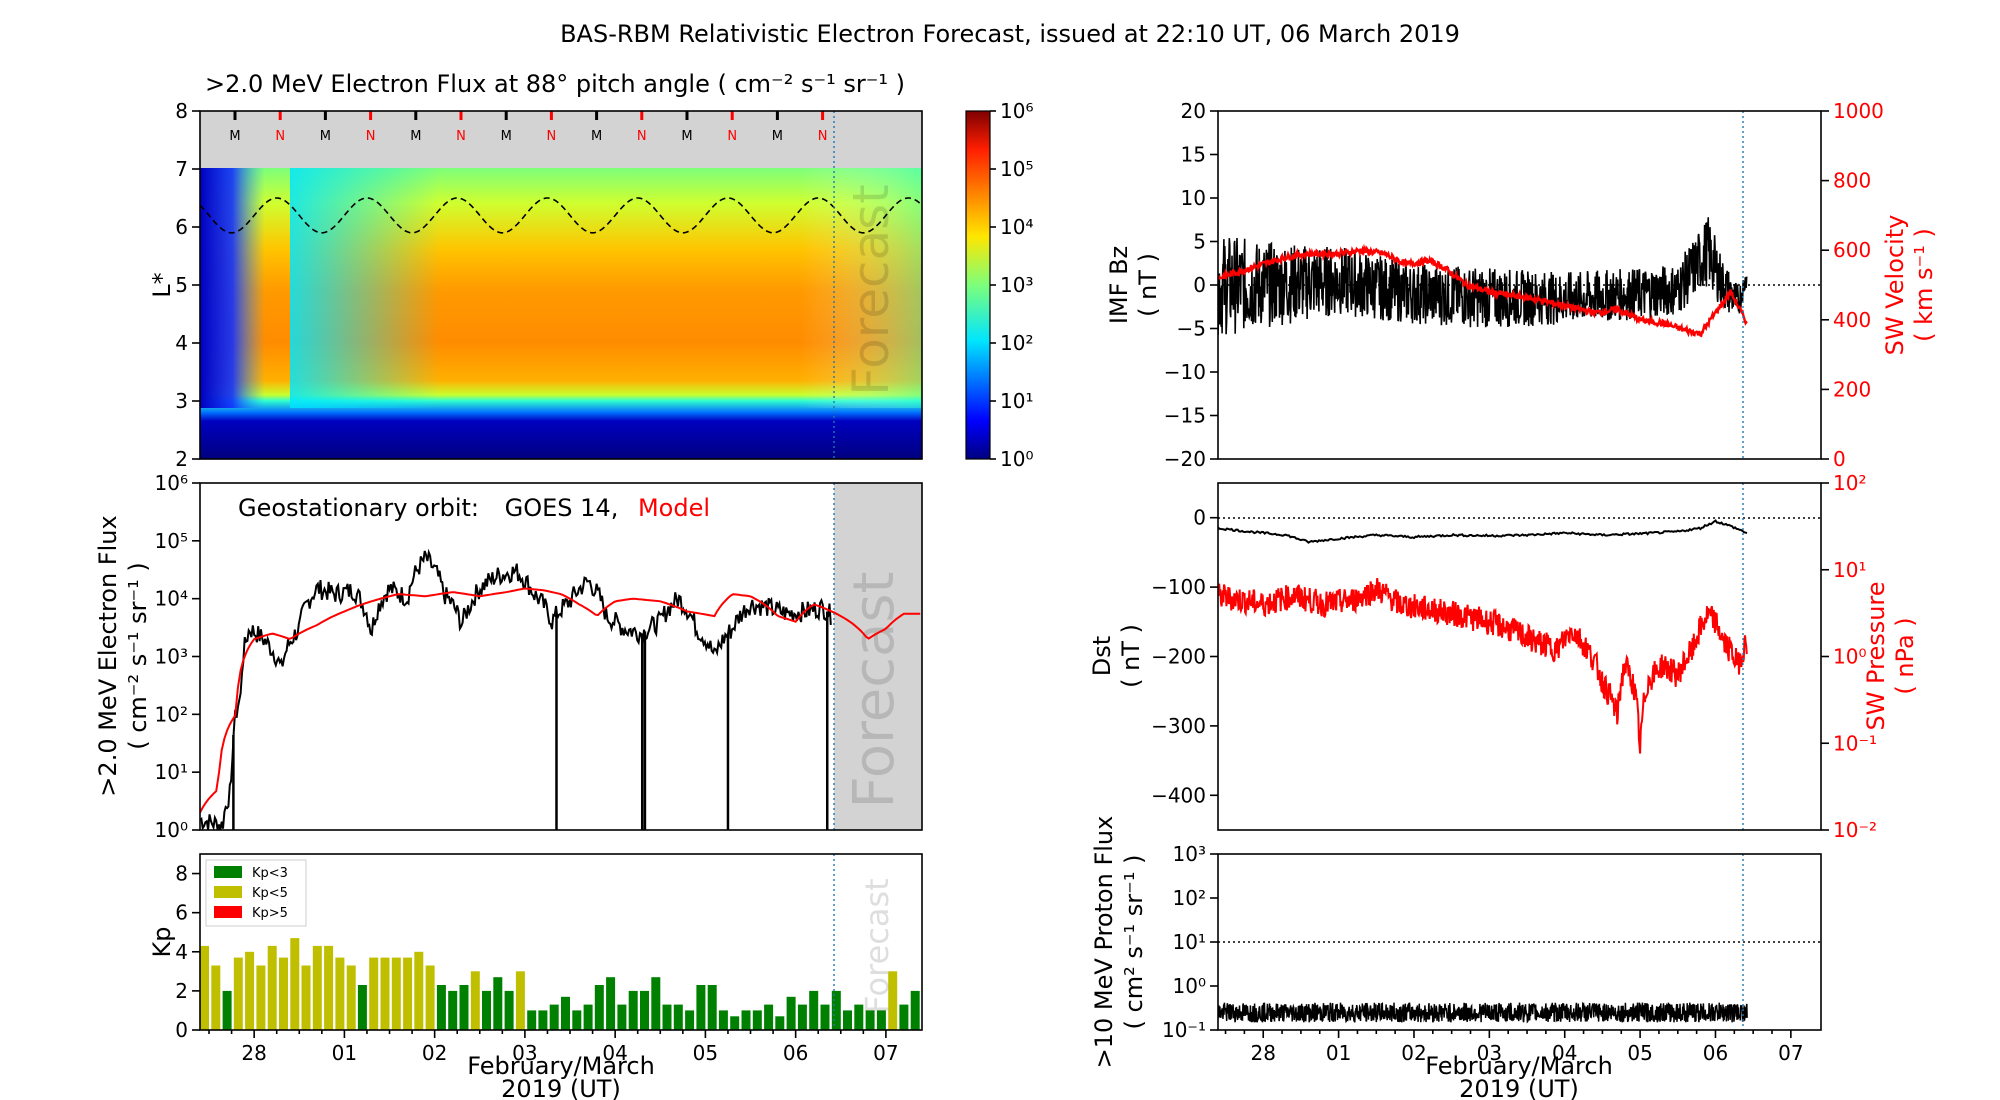 This screenshot has height=1100, width=2000. I want to click on proton-axis-label: 10³, so click(1189, 854).